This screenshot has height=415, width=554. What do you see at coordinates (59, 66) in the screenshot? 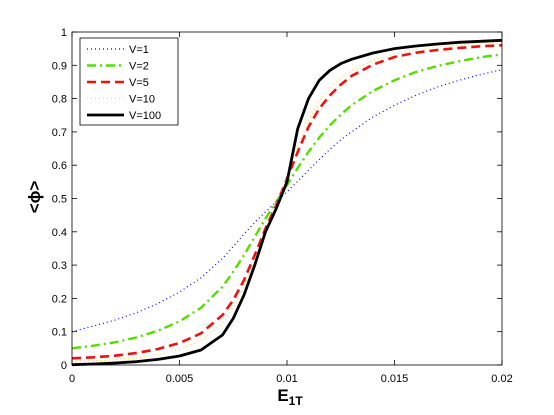
I see `y-tick-label: 0.9` at bounding box center [59, 66].